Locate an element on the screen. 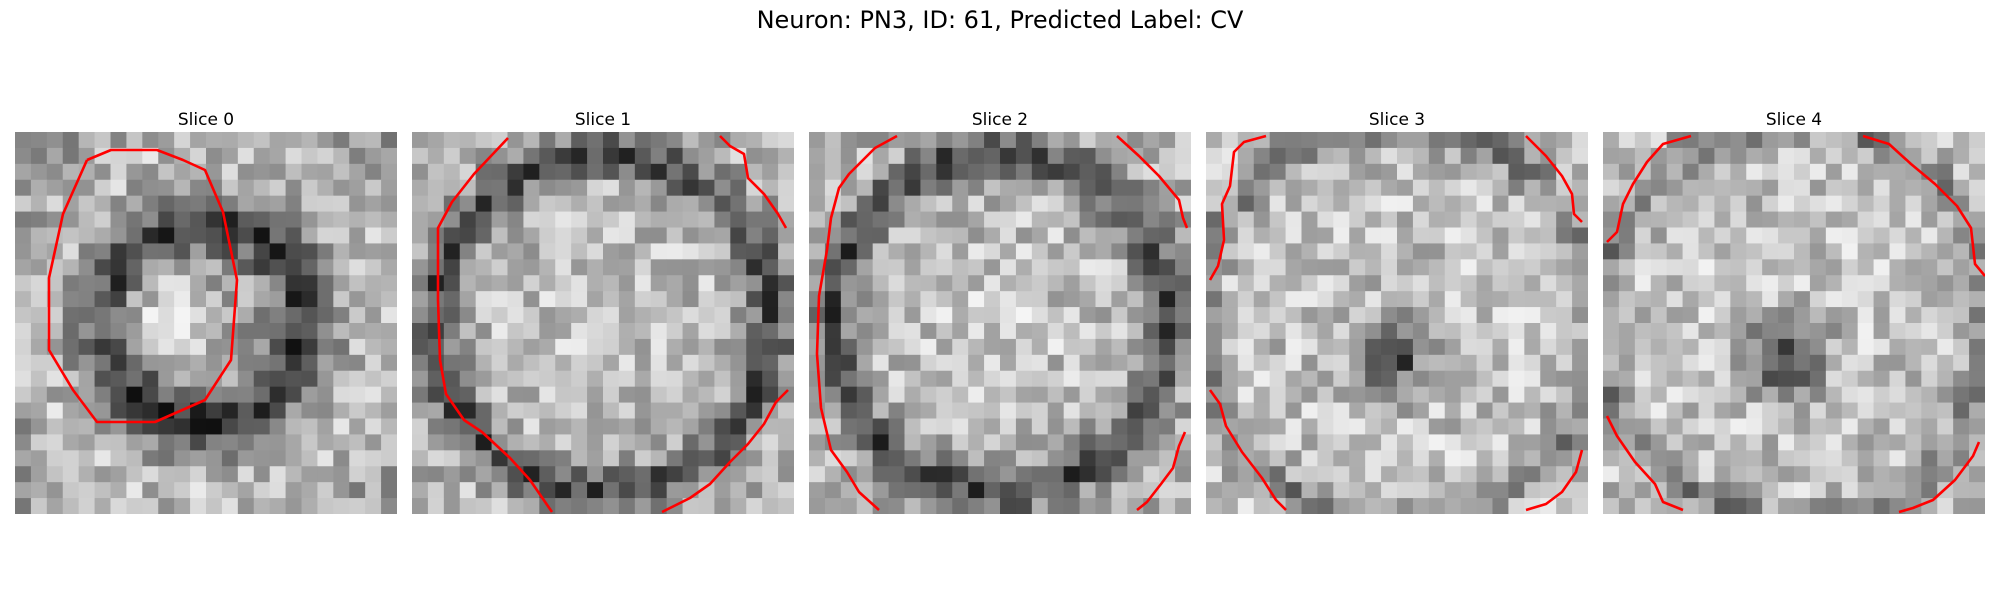  slice-title: Slice 3 is located at coordinates (1397, 120).